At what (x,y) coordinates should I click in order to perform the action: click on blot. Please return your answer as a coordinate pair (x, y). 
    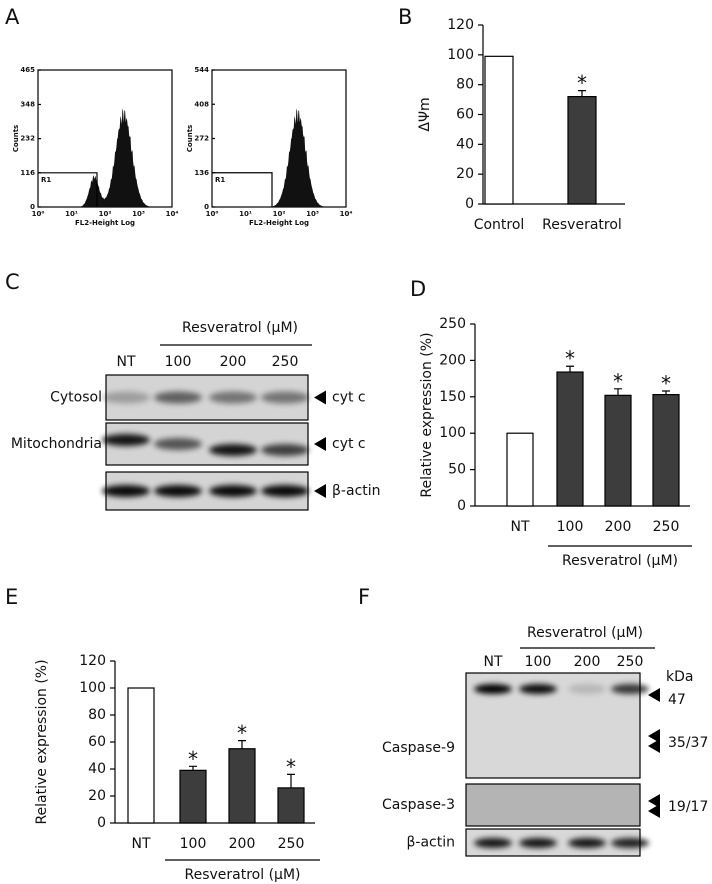
    Looking at the image, I should click on (553, 805).